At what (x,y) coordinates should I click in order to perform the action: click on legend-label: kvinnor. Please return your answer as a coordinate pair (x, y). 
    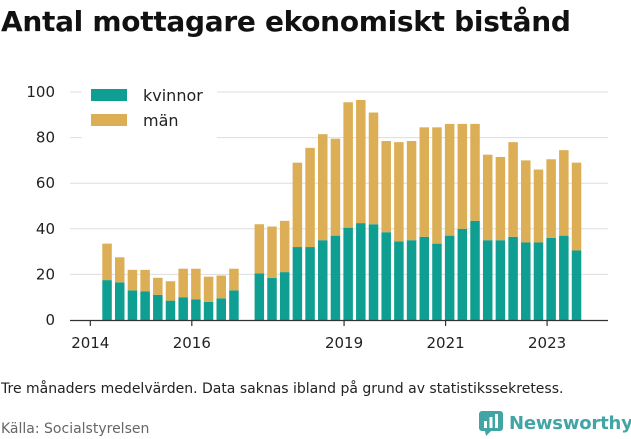
    Looking at the image, I should click on (173, 95).